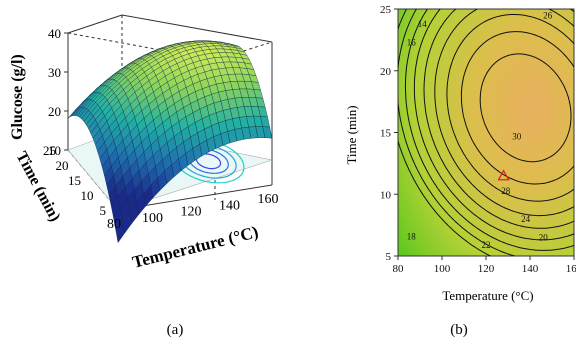 This screenshot has width=576, height=342. Describe the element at coordinates (54, 150) in the screenshot. I see `surface-z-tick-10: 10` at that location.